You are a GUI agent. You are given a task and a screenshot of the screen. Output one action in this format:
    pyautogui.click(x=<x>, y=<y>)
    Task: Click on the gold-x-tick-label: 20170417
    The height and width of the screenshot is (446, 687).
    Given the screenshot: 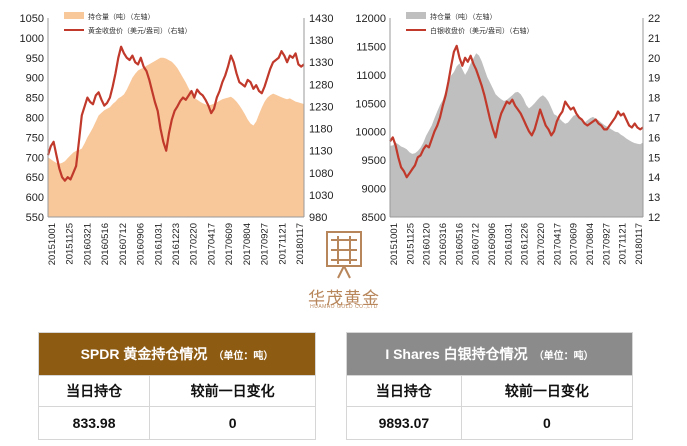 What is the action you would take?
    pyautogui.click(x=211, y=244)
    